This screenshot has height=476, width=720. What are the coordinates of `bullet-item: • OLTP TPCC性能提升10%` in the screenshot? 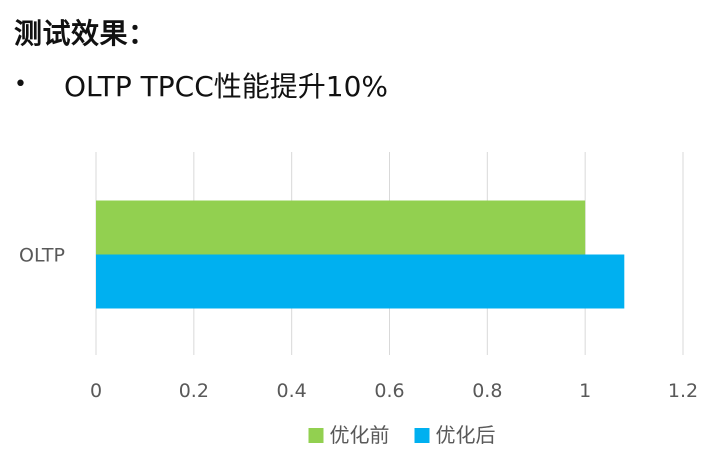 It's located at (201, 87).